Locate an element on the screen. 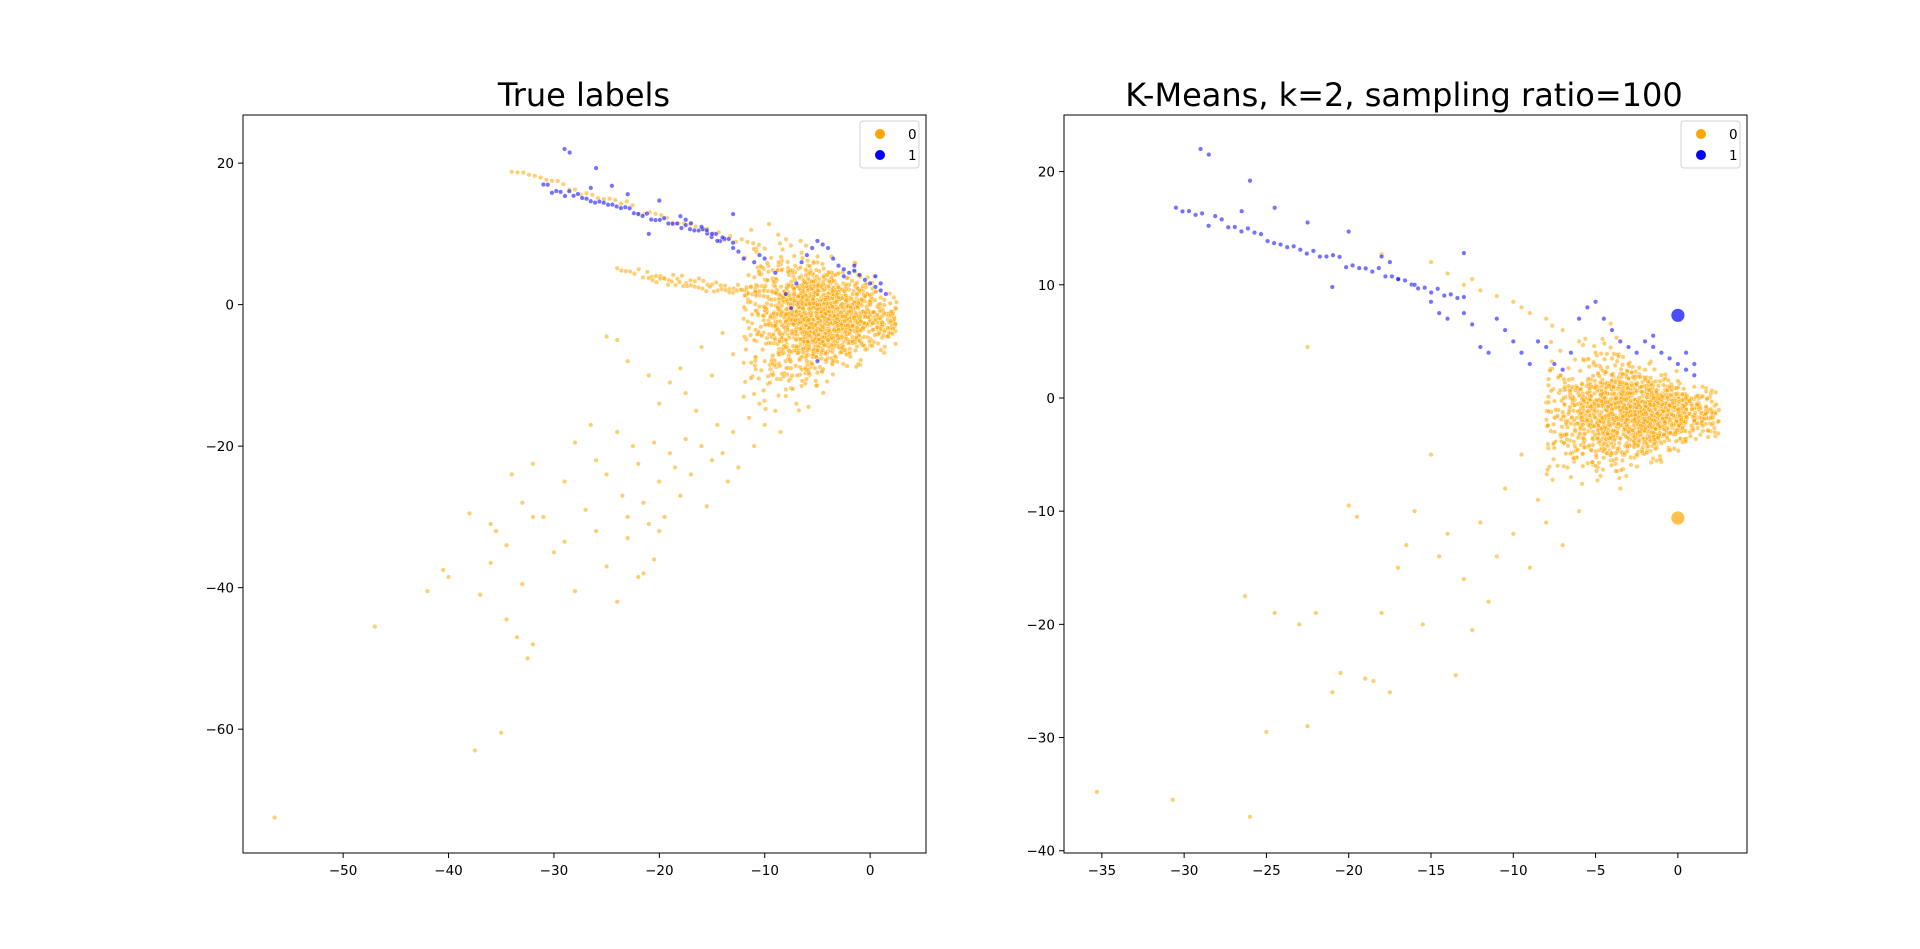 The height and width of the screenshot is (949, 1920). y-tick-label: −10 is located at coordinates (1041, 512).